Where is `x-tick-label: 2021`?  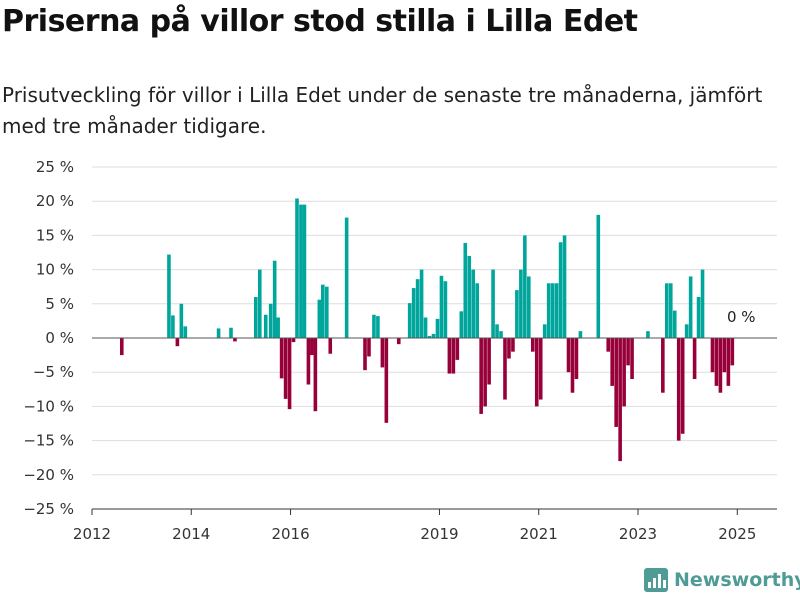
x-tick-label: 2021 is located at coordinates (539, 534).